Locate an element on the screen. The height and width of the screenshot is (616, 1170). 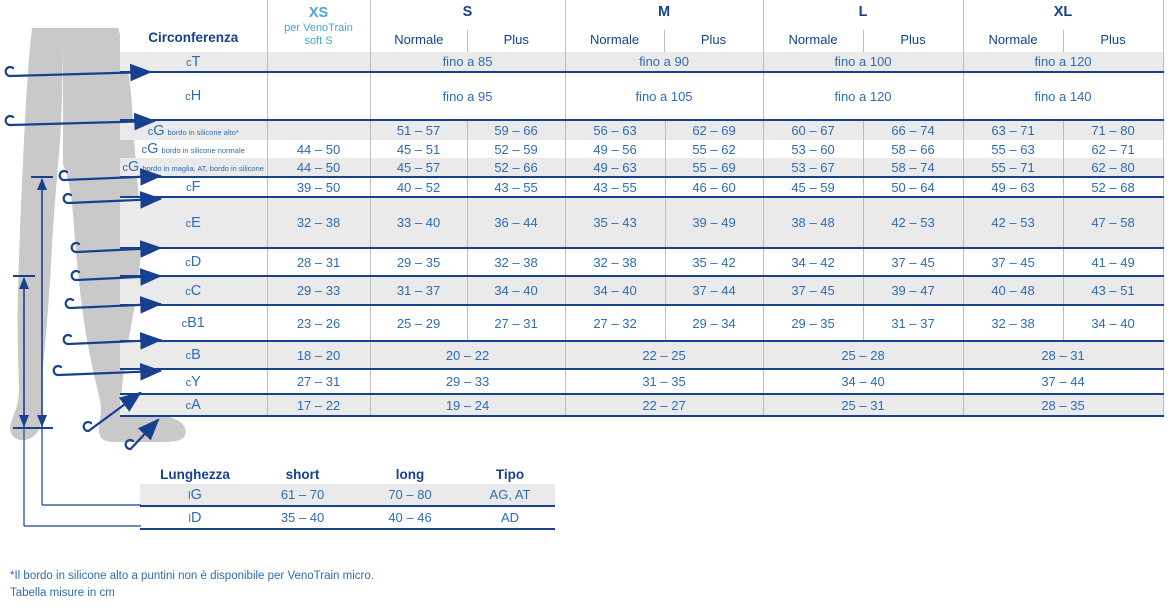
row-label: cG bordo in maglia, AT, bordo in silicone is located at coordinates (193, 168).